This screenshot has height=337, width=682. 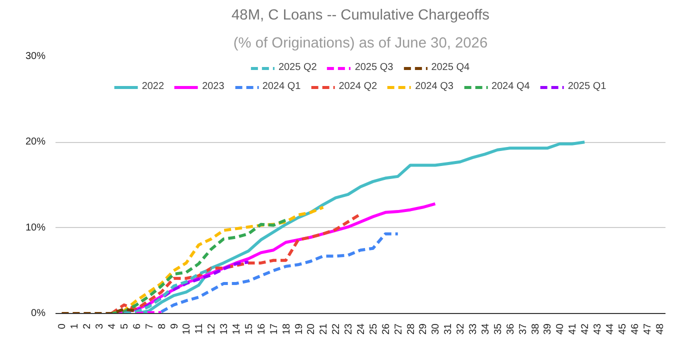 I want to click on x-tick-label: 20, so click(x=312, y=329).